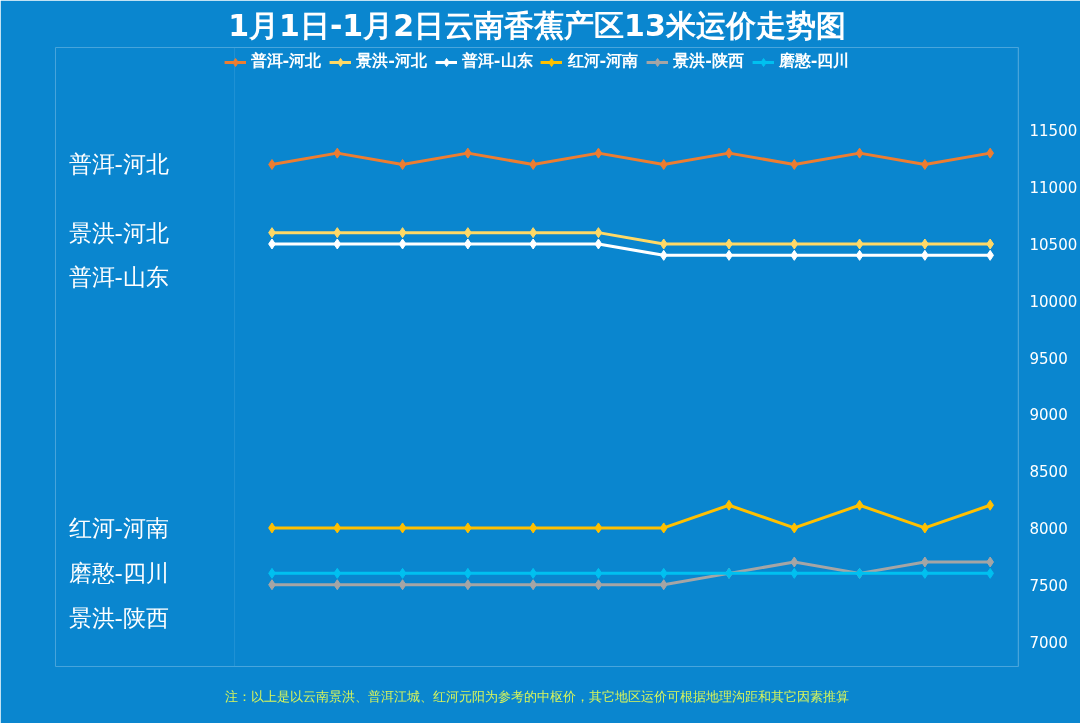 This screenshot has width=1080, height=723. I want to click on legend-label: 景洪-陕西, so click(708, 61).